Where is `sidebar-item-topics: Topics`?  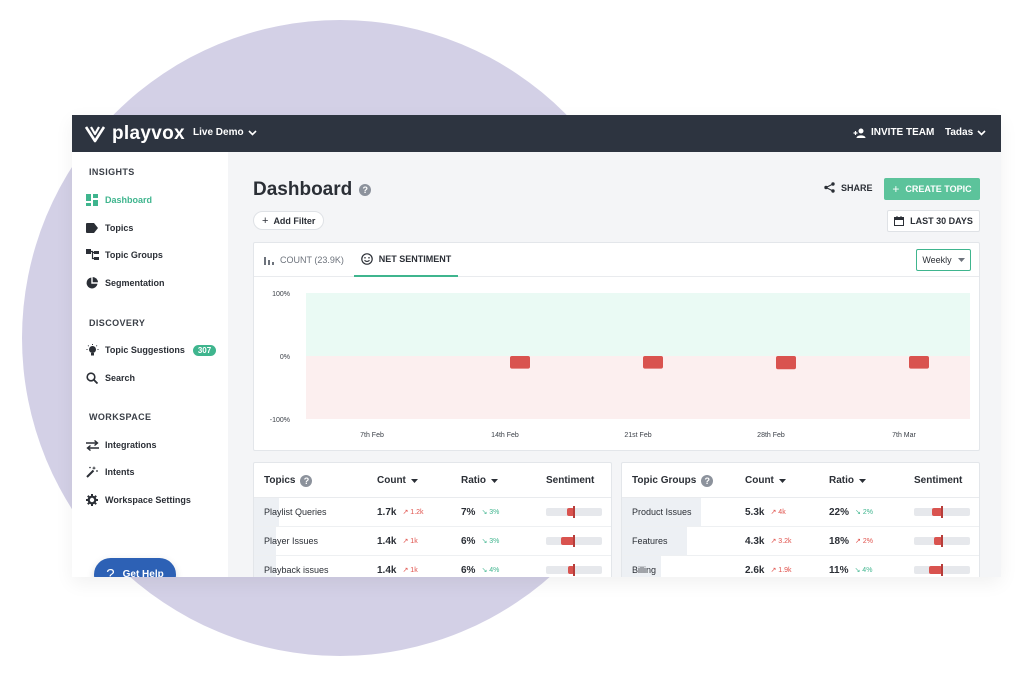
sidebar-item-topics: Topics is located at coordinates (109, 228).